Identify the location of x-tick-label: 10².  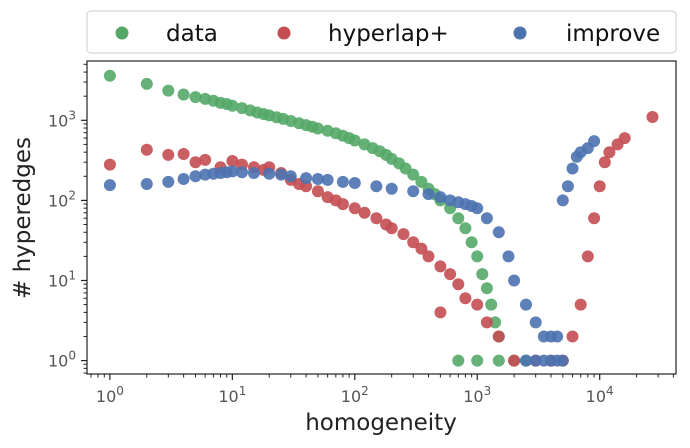
(355, 395).